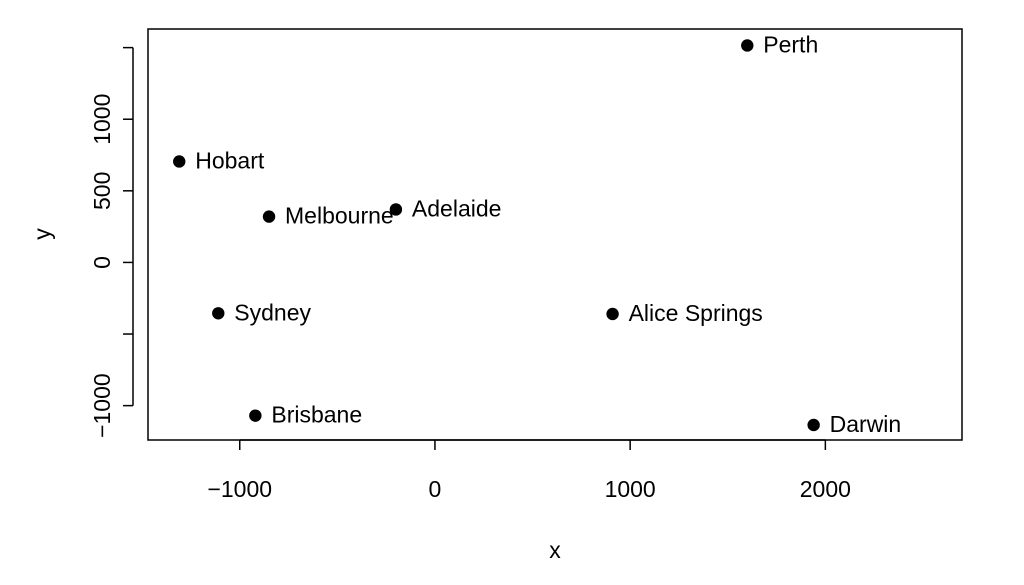 Image resolution: width=1024 pixels, height=585 pixels. Describe the element at coordinates (529, 470) in the screenshot. I see `x-axis: −1000 0 1000 2000` at that location.